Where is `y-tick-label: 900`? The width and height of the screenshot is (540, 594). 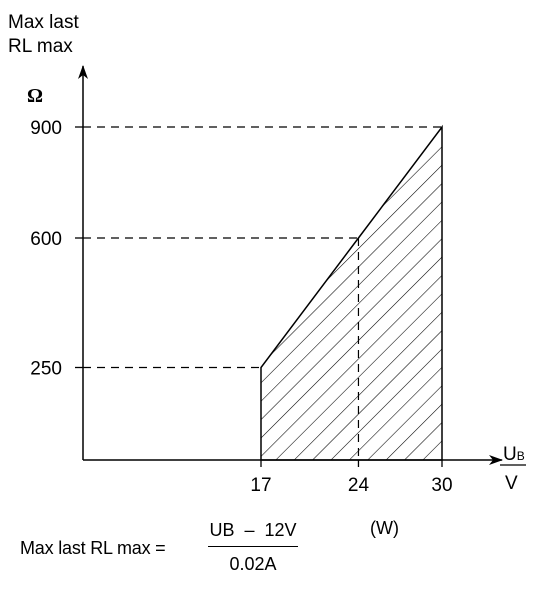
y-tick-label: 900 is located at coordinates (46, 128).